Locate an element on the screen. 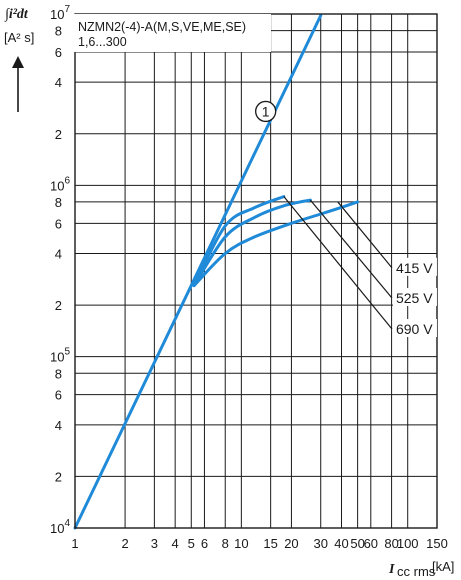 The image size is (461, 580). voltage-label: 690 V is located at coordinates (414, 329).